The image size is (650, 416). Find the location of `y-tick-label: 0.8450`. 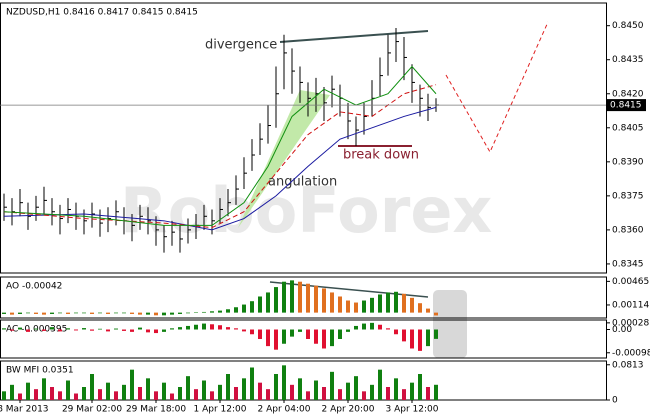

y-tick-label: 0.8450 is located at coordinates (628, 26).